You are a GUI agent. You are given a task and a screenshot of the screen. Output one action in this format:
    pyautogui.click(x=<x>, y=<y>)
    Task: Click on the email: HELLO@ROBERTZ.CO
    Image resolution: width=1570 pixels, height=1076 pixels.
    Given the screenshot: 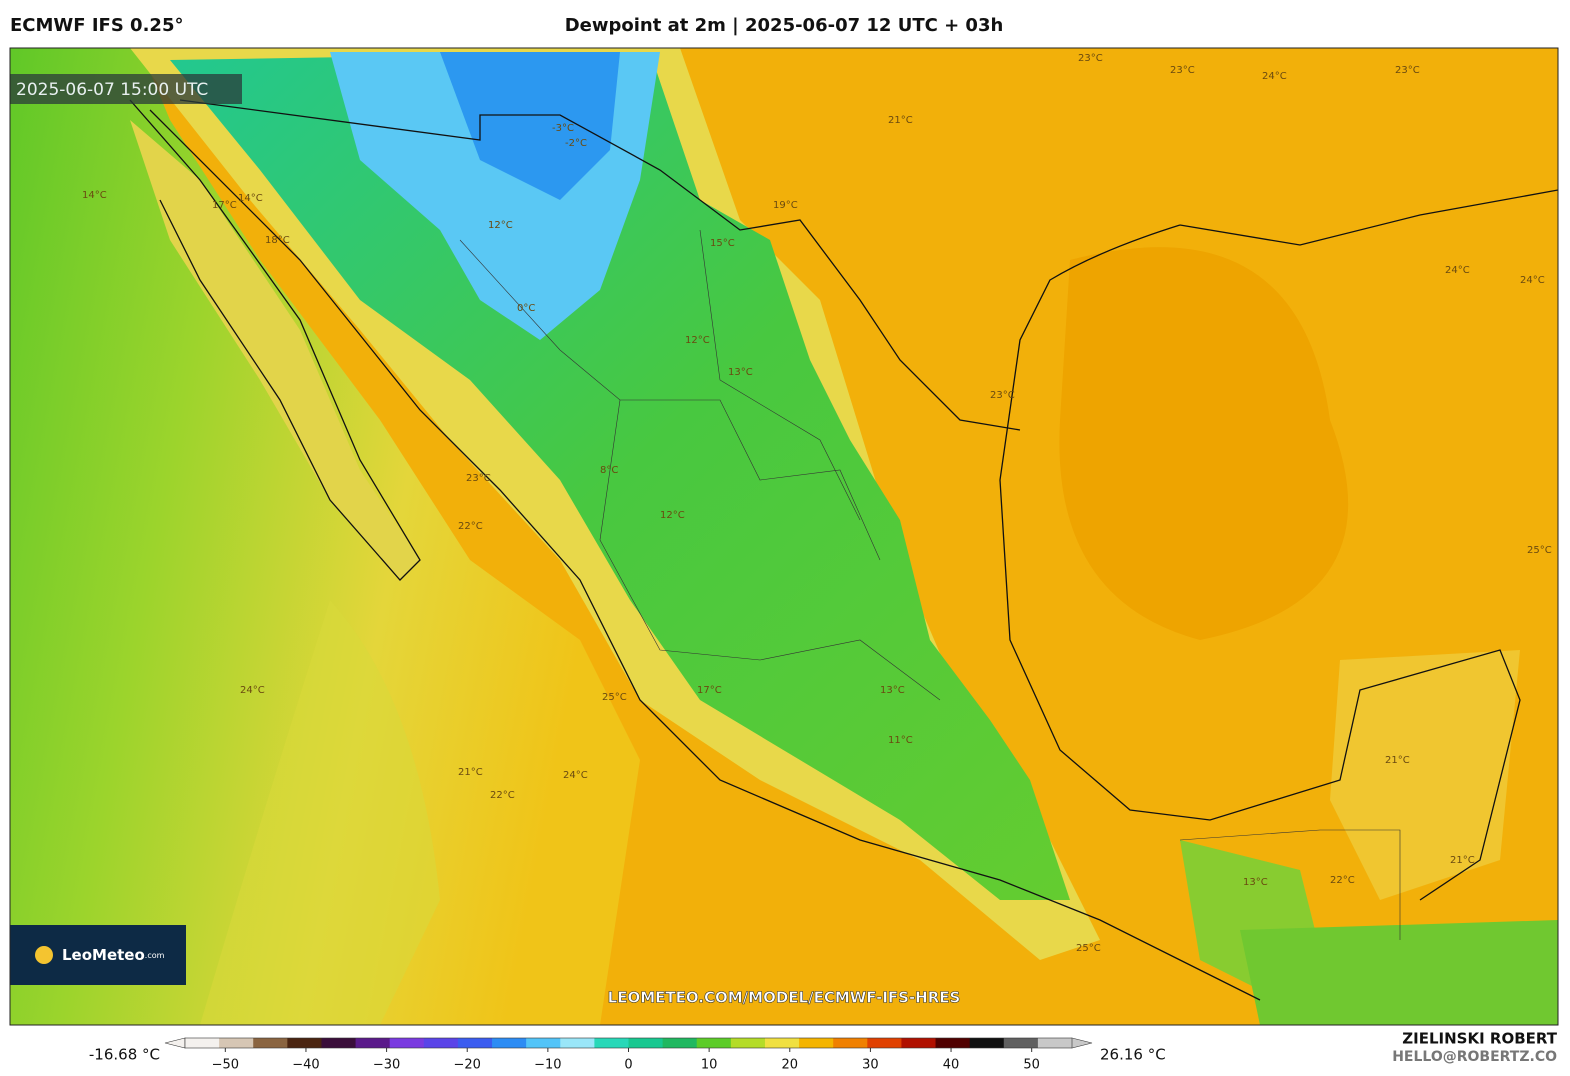 What is the action you would take?
    pyautogui.click(x=1474, y=1057)
    